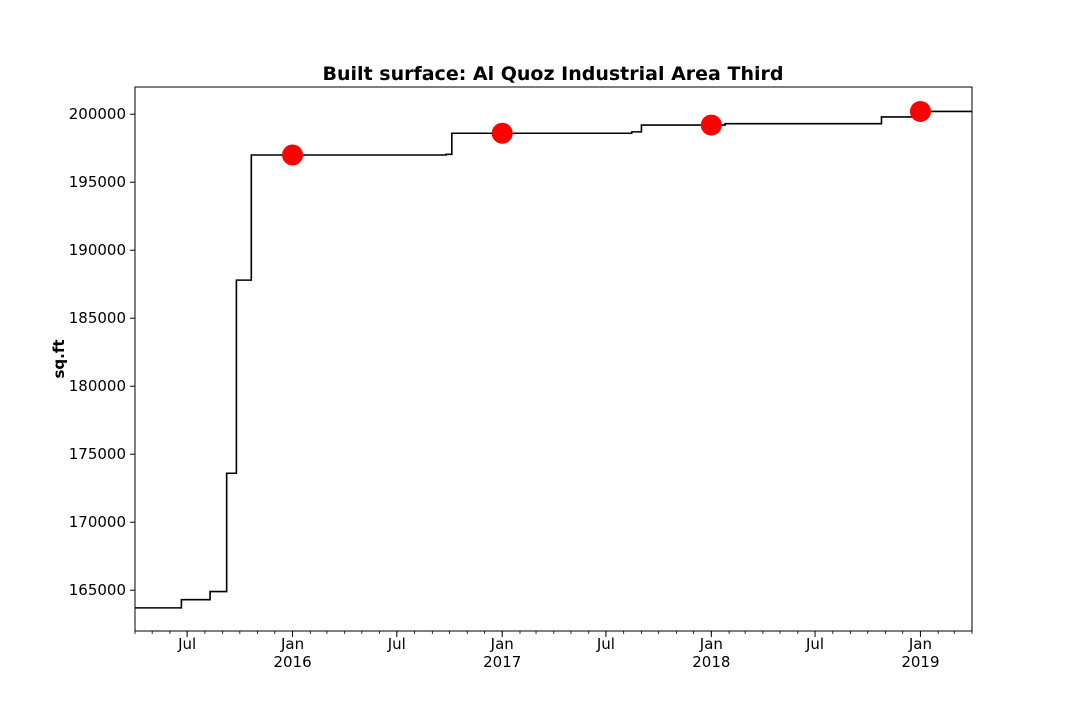  What do you see at coordinates (97, 522) in the screenshot?
I see `y-tick-label-170000: 170000` at bounding box center [97, 522].